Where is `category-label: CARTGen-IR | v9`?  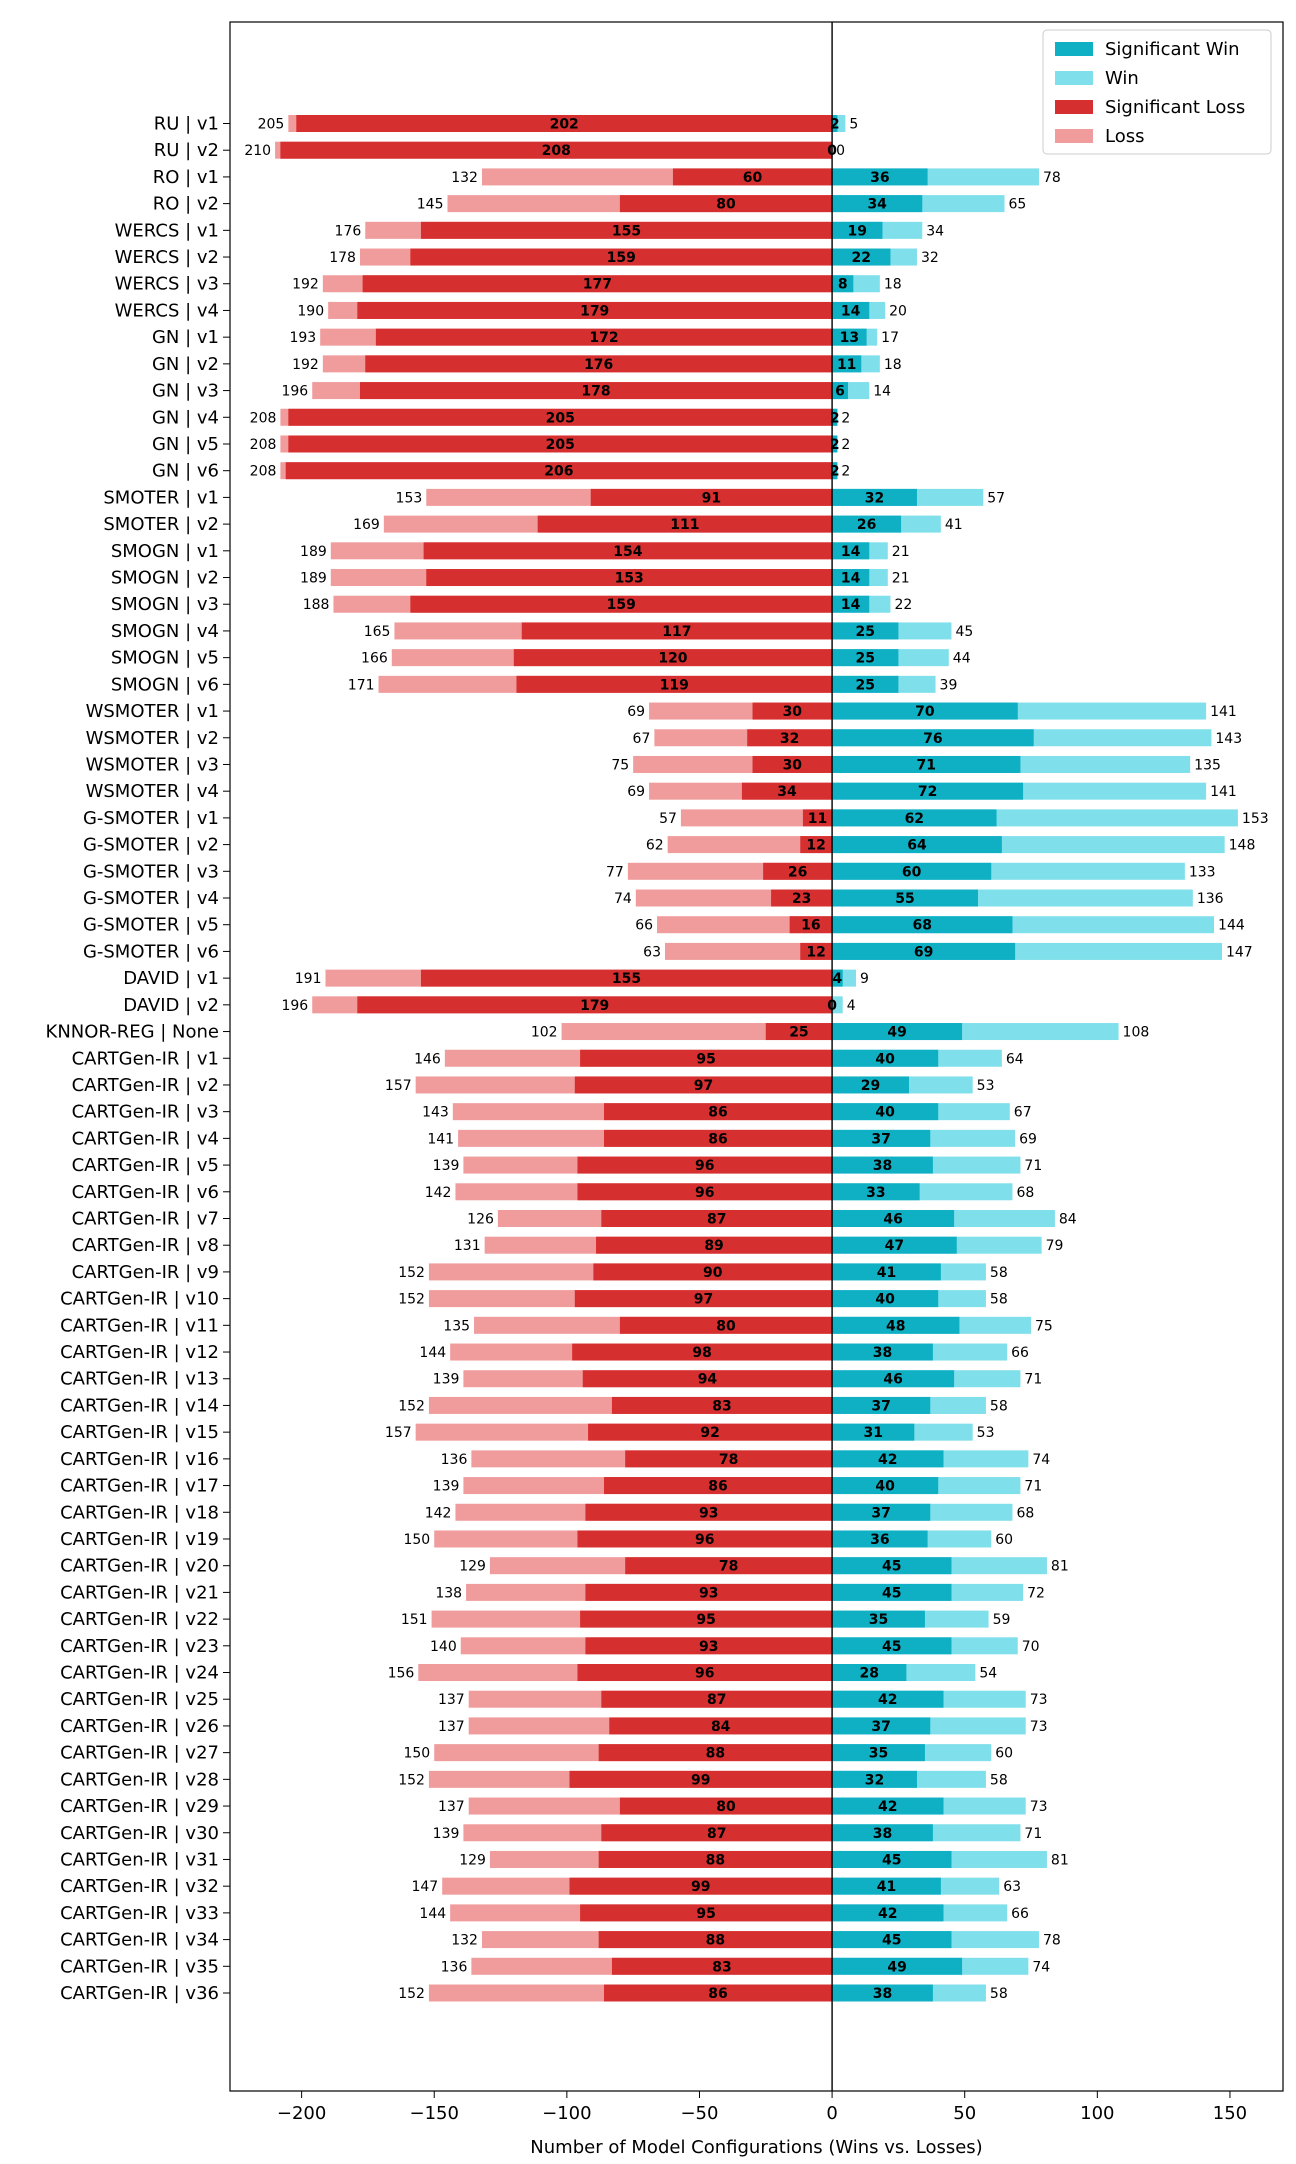
category-label: CARTGen-IR | v9 is located at coordinates (145, 1272).